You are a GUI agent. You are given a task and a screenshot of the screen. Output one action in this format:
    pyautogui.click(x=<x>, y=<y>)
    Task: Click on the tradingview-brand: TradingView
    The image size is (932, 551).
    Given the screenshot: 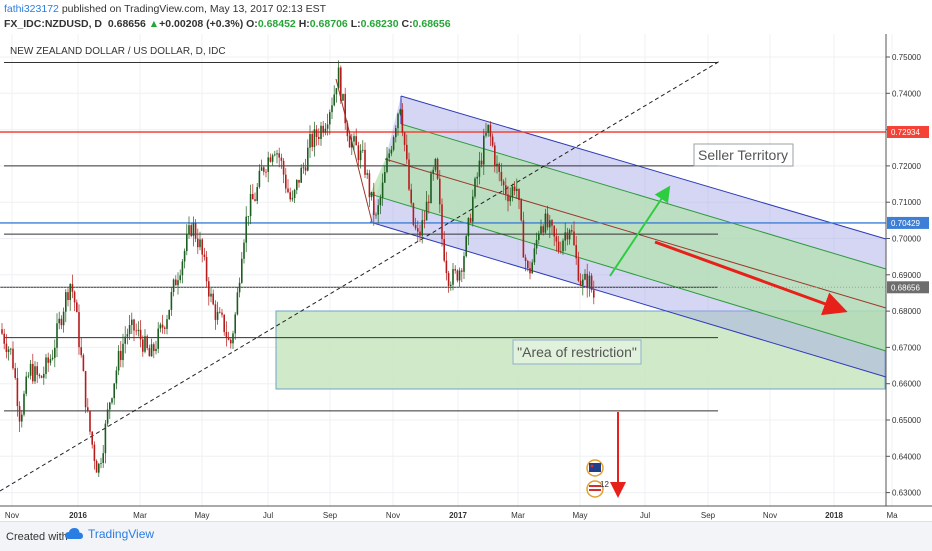 What is the action you would take?
    pyautogui.click(x=109, y=534)
    